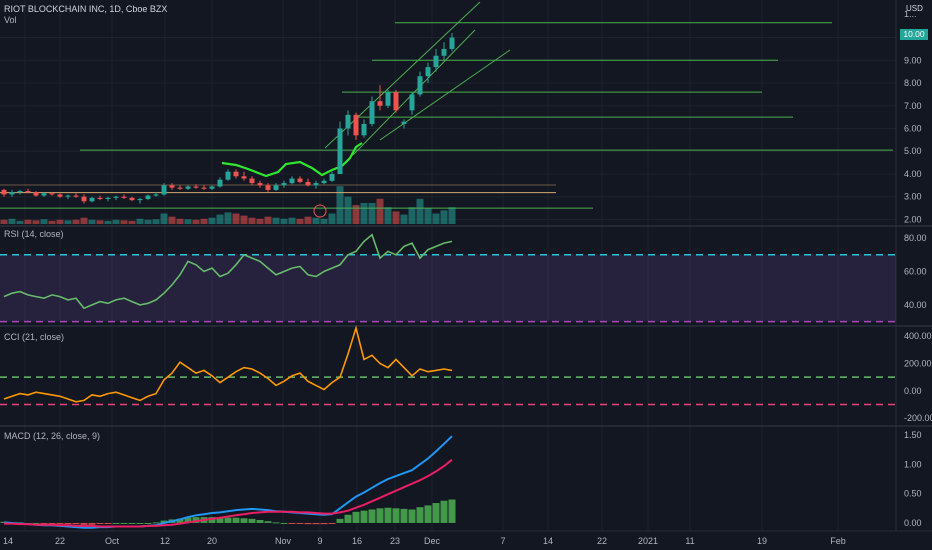 The height and width of the screenshot is (550, 932). I want to click on cci-tick-label: -200.00, so click(918, 418).